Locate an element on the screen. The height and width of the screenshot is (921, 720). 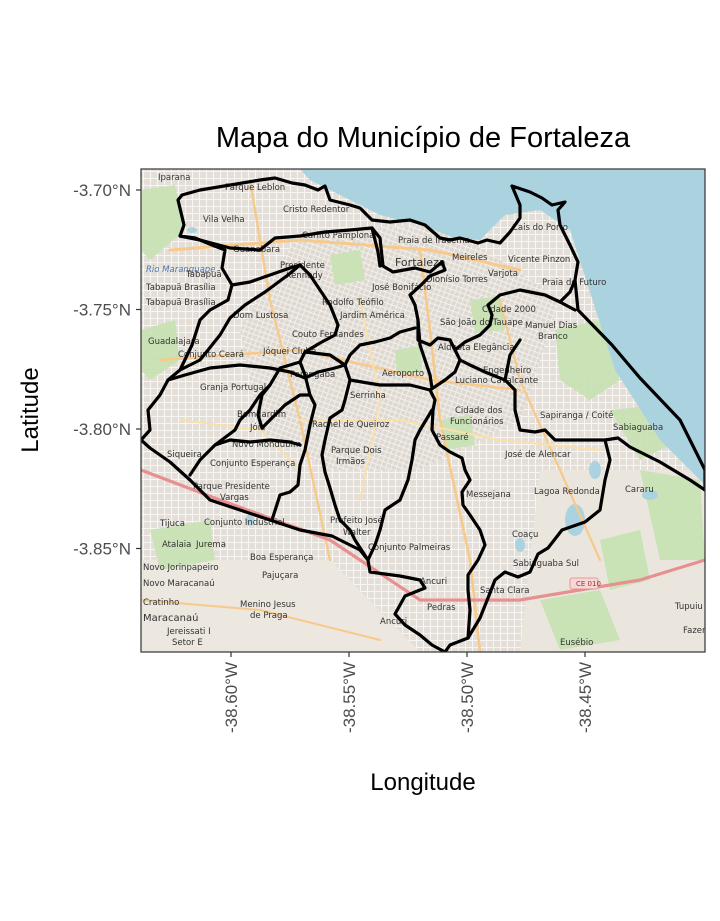
place-label: Eusébio is located at coordinates (576, 642).